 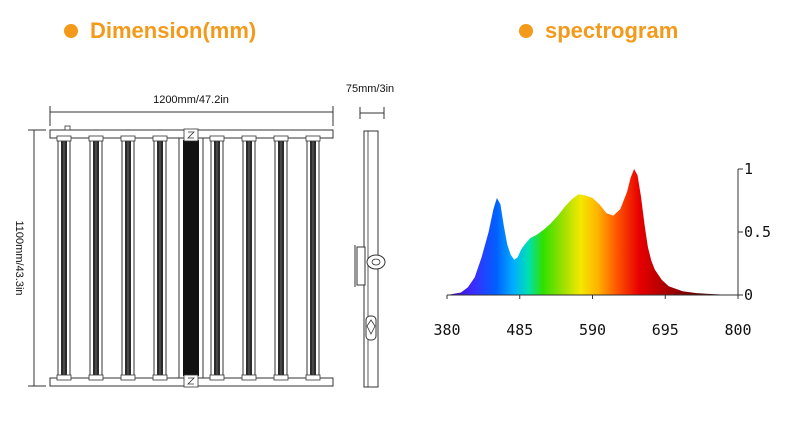 What do you see at coordinates (67, 128) in the screenshot?
I see `mount-tab` at bounding box center [67, 128].